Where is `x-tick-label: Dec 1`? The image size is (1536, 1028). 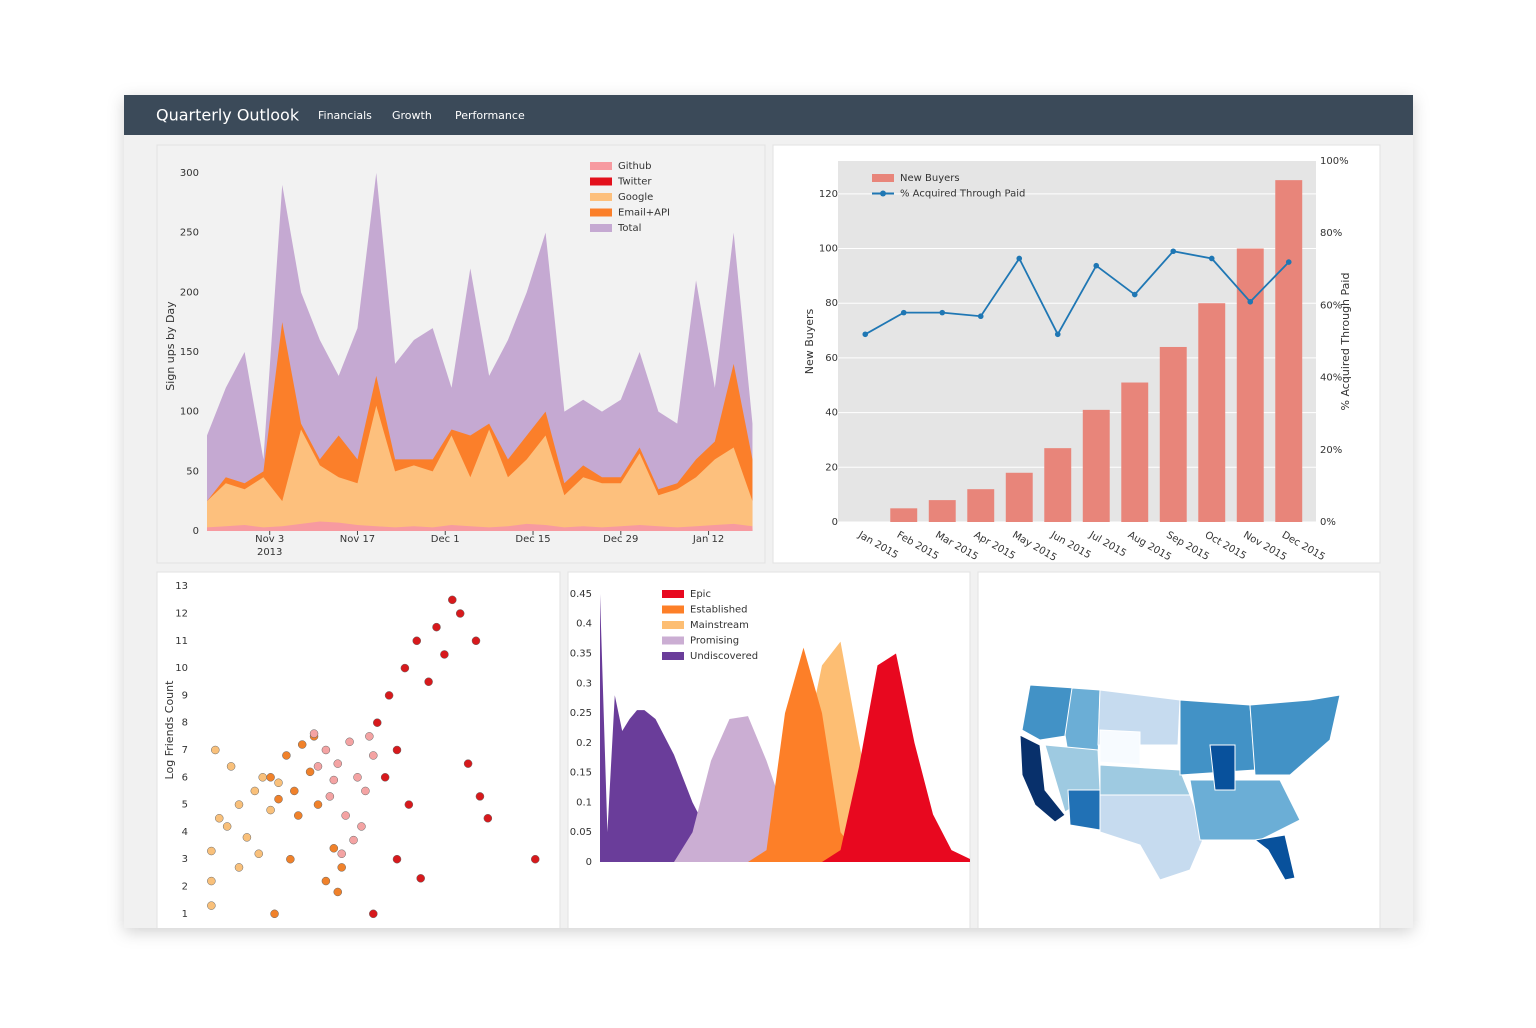
x-tick-label: Dec 1 is located at coordinates (445, 539).